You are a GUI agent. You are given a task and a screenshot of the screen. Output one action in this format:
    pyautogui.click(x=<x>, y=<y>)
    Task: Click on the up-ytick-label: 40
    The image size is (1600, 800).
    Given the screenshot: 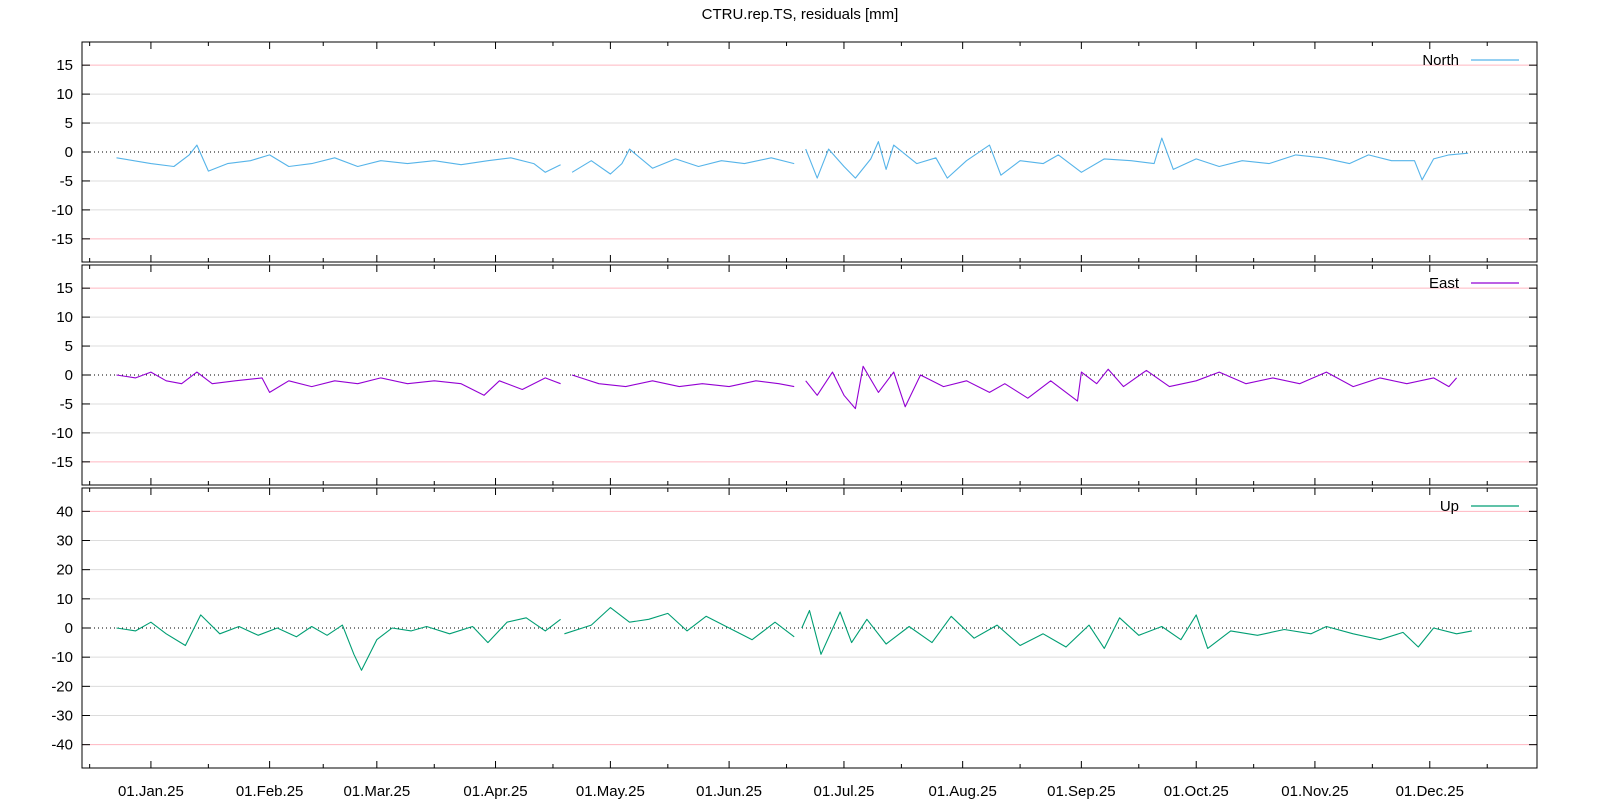 What is the action you would take?
    pyautogui.click(x=64, y=511)
    